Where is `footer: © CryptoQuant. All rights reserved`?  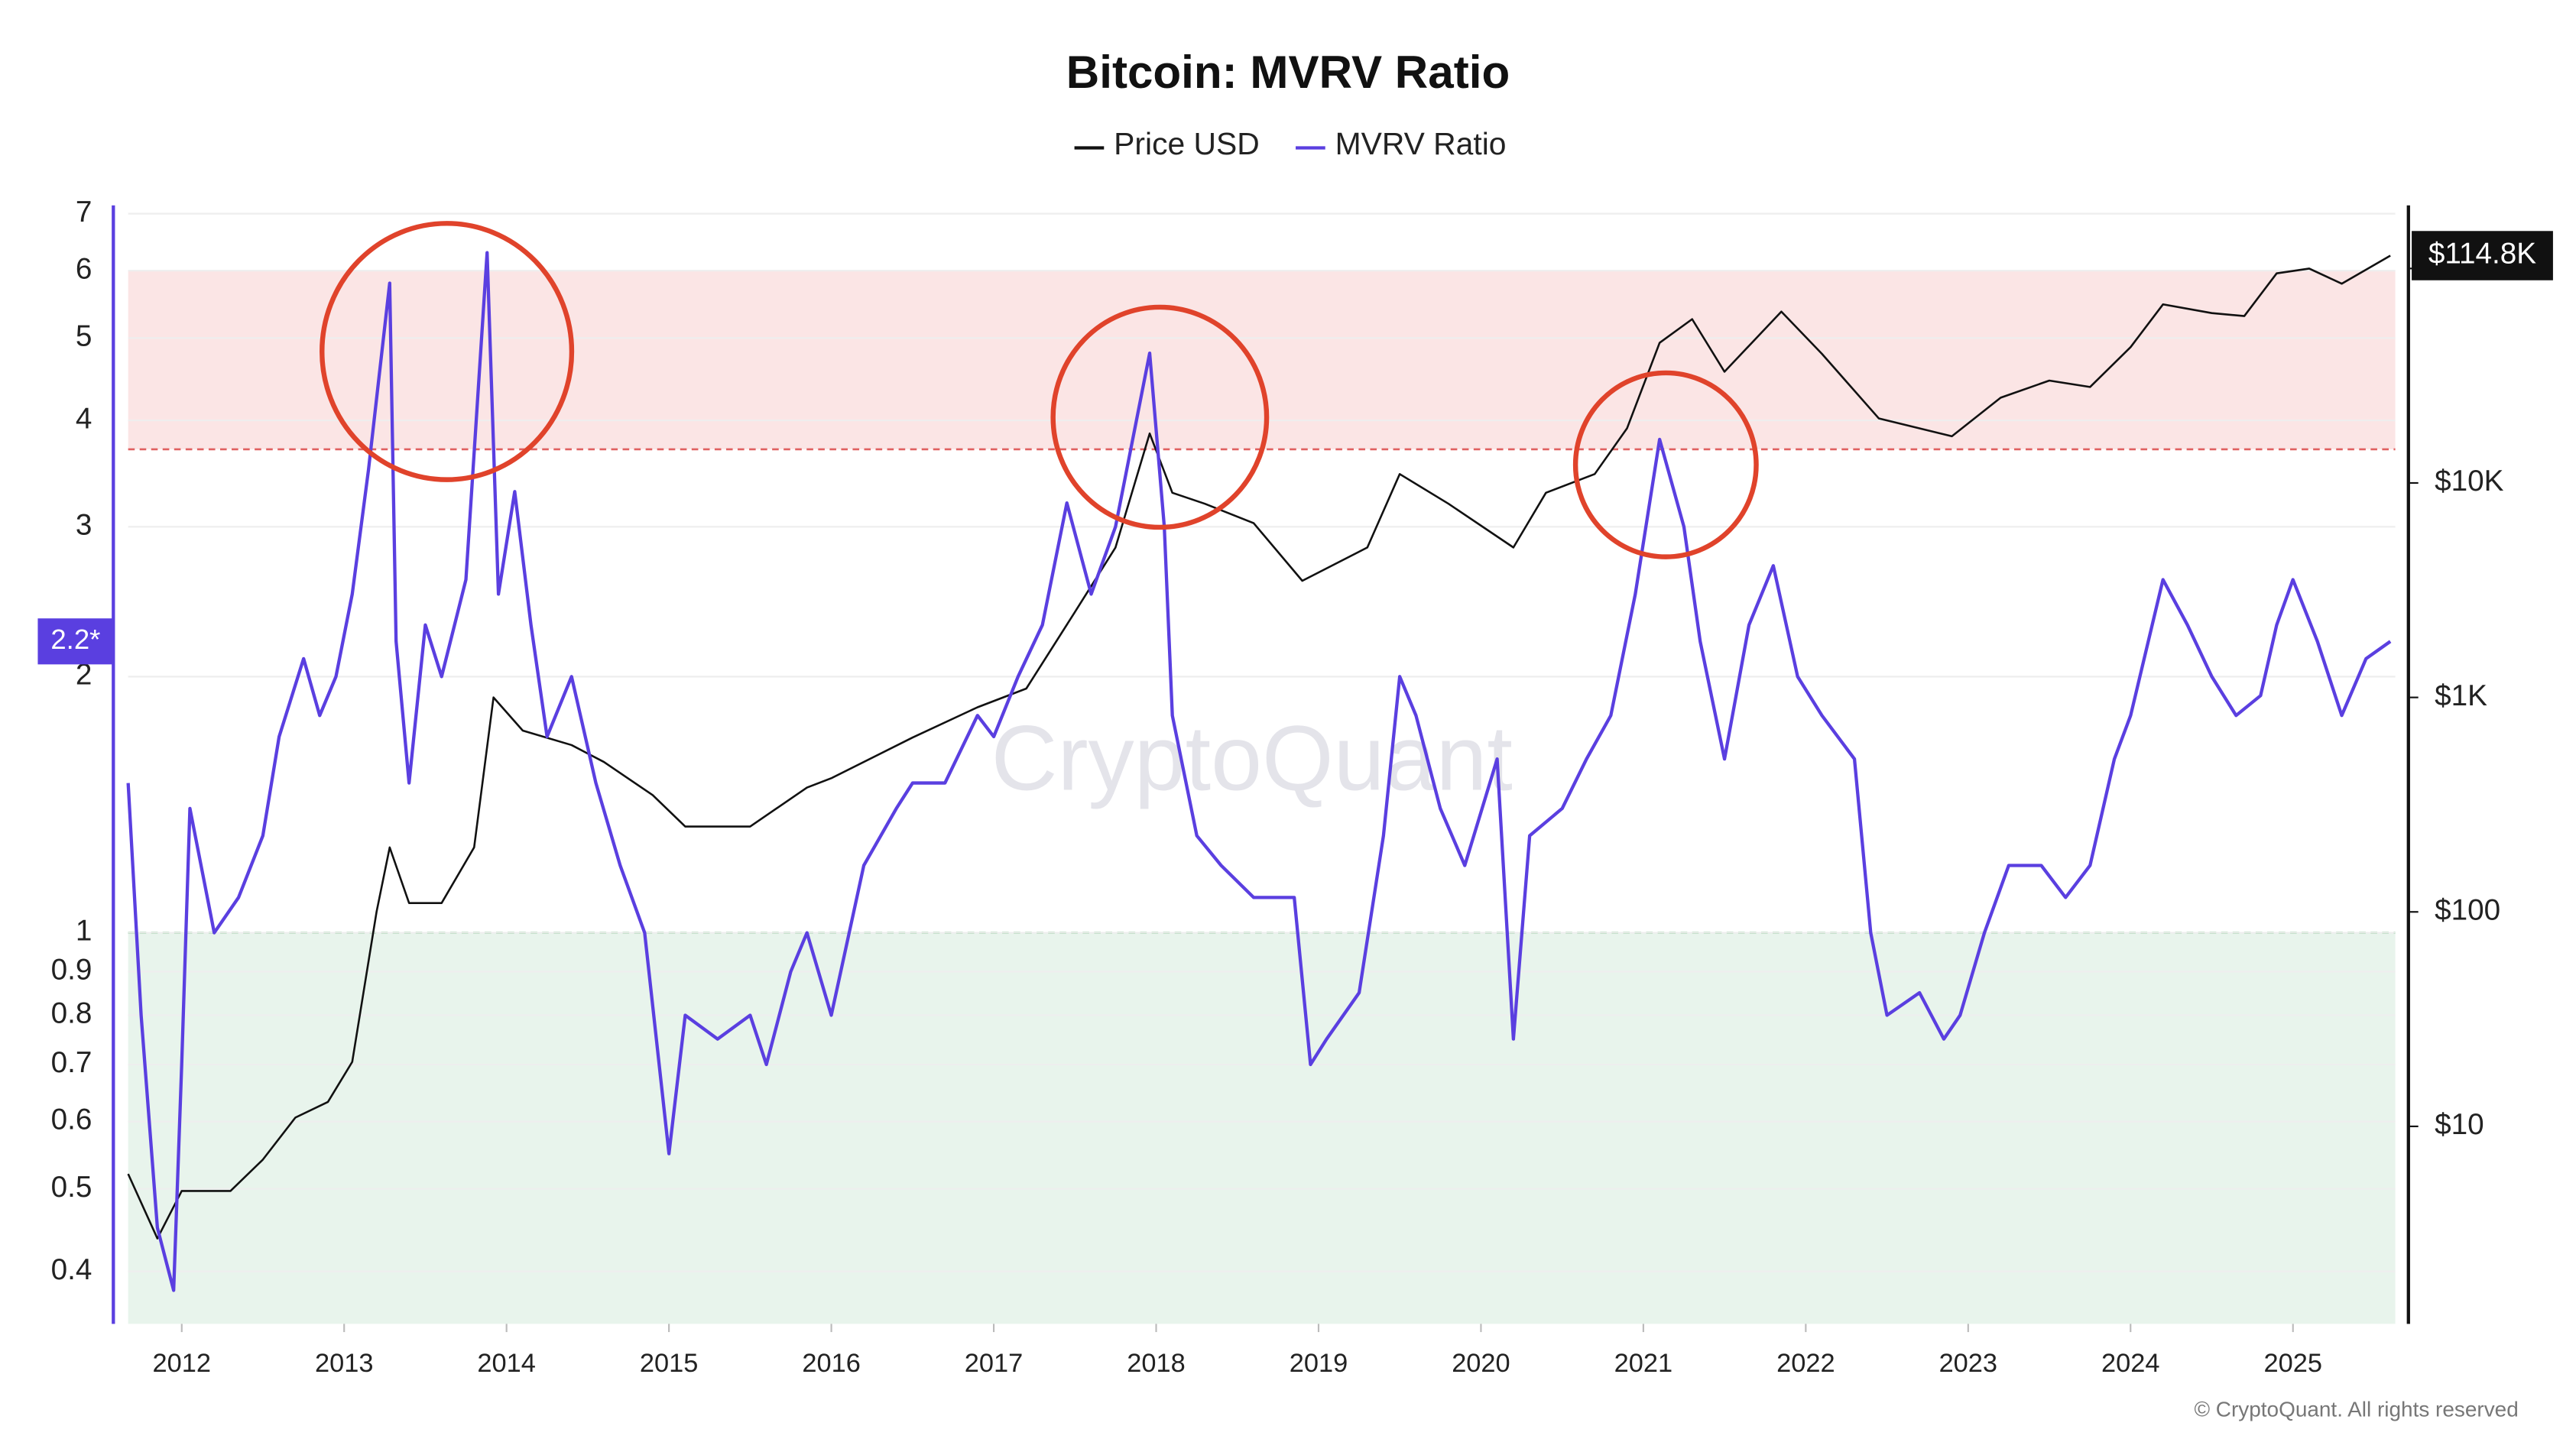
footer: © CryptoQuant. All rights reserved is located at coordinates (2356, 1409).